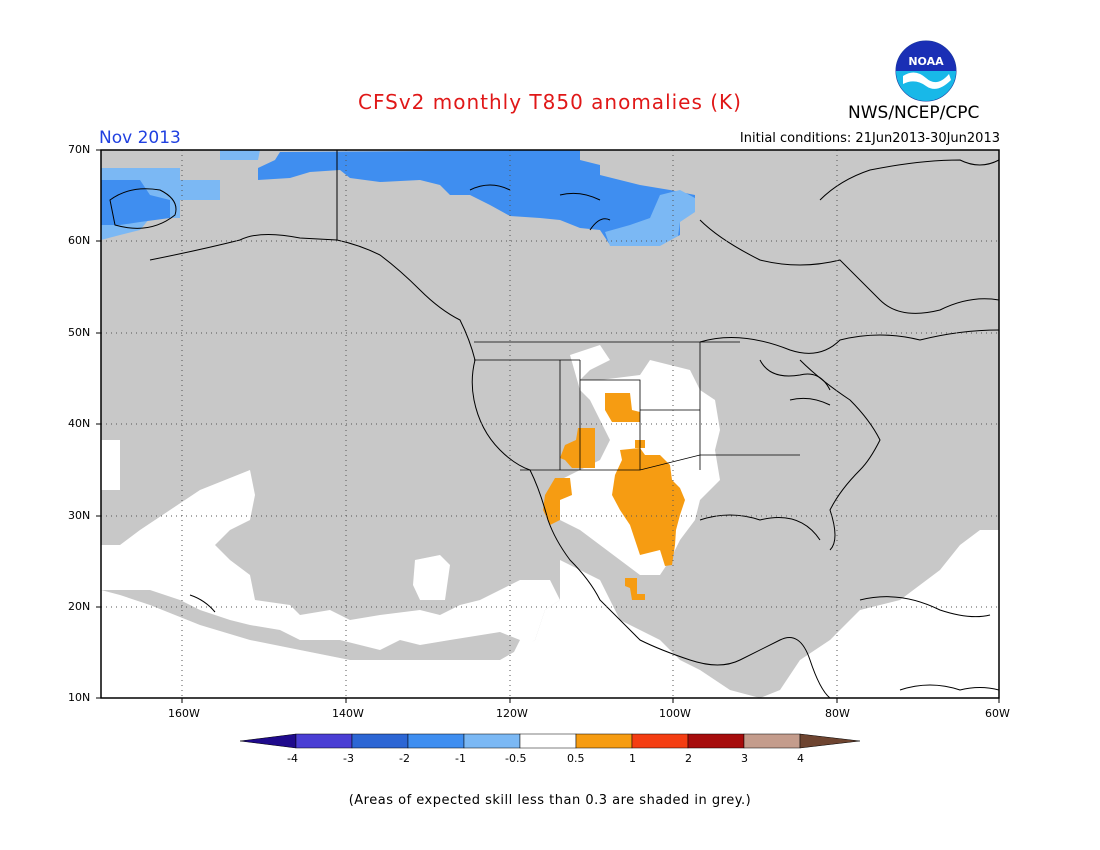 The image size is (1100, 850). I want to click on logo-text: NOAA, so click(926, 61).